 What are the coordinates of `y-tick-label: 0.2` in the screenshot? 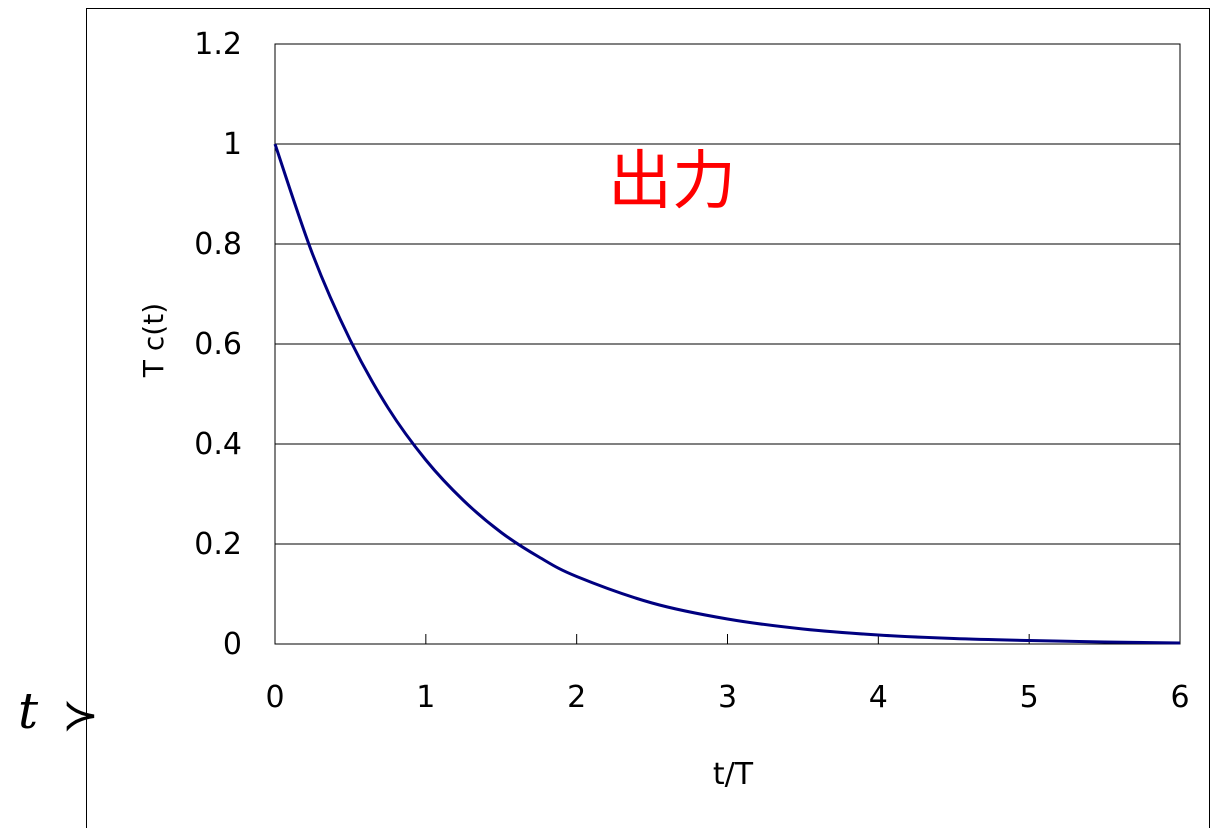 It's located at (218, 544).